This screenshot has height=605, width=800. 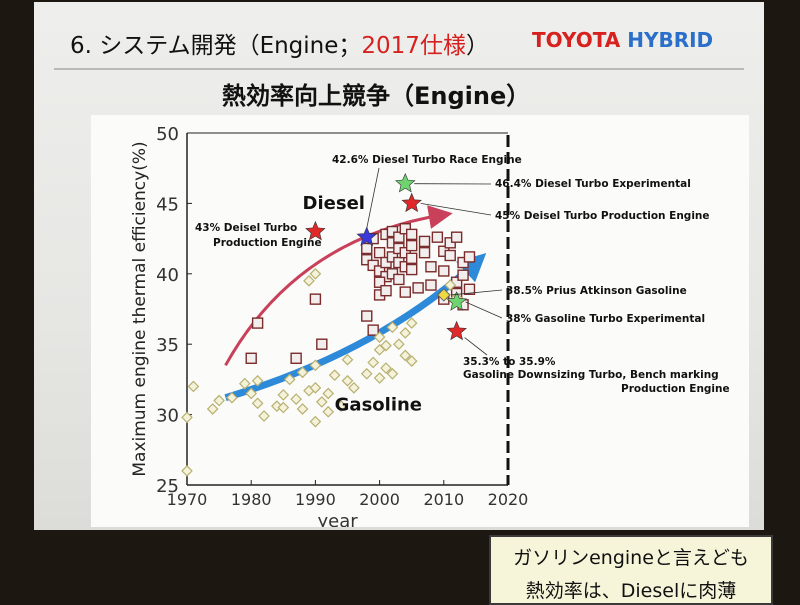 What do you see at coordinates (576, 40) in the screenshot?
I see `logo-toyota-text: TOYOTA` at bounding box center [576, 40].